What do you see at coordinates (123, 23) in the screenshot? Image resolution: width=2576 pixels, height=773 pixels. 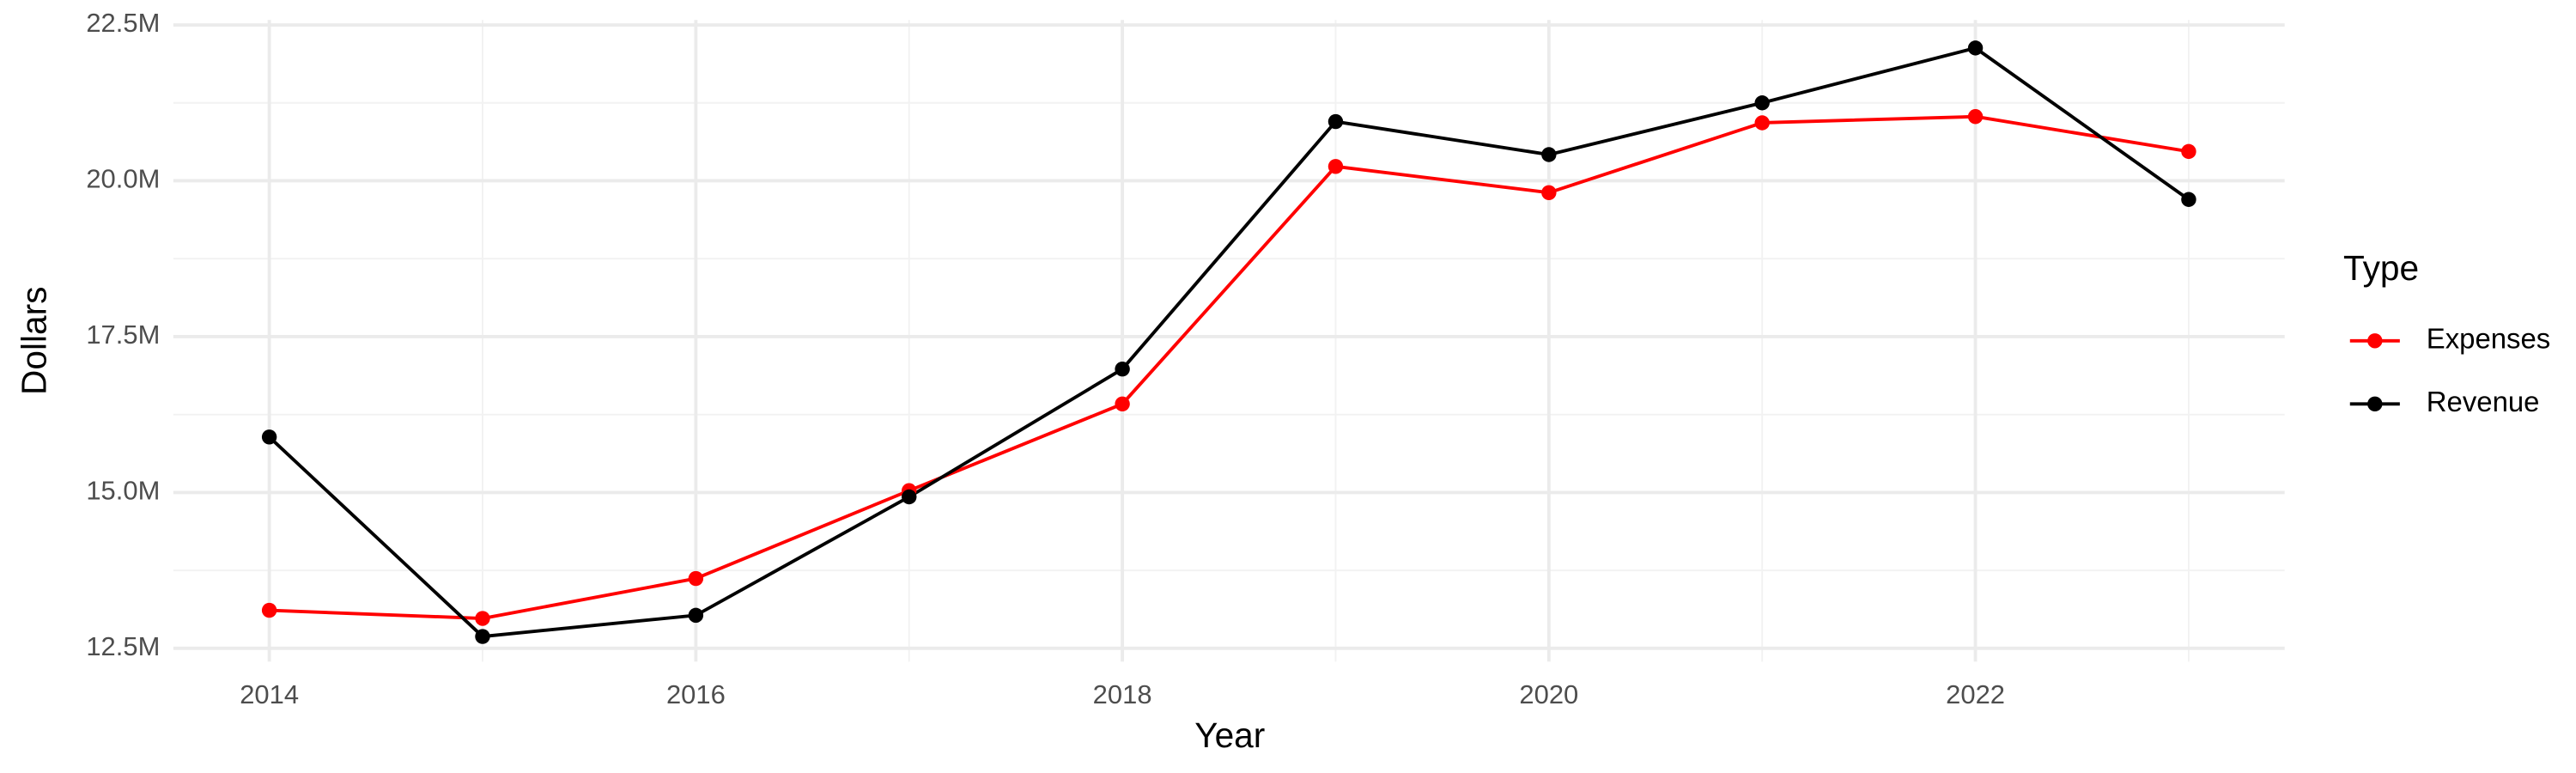 I see `y-tick-label: 22.5M` at bounding box center [123, 23].